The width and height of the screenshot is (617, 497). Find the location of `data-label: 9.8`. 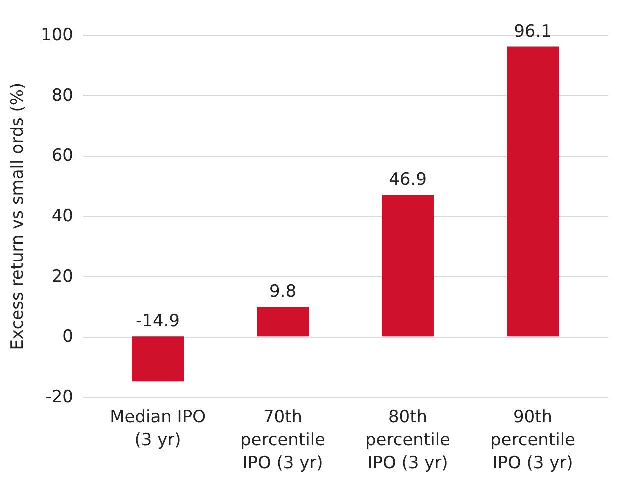

data-label: 9.8 is located at coordinates (283, 292).